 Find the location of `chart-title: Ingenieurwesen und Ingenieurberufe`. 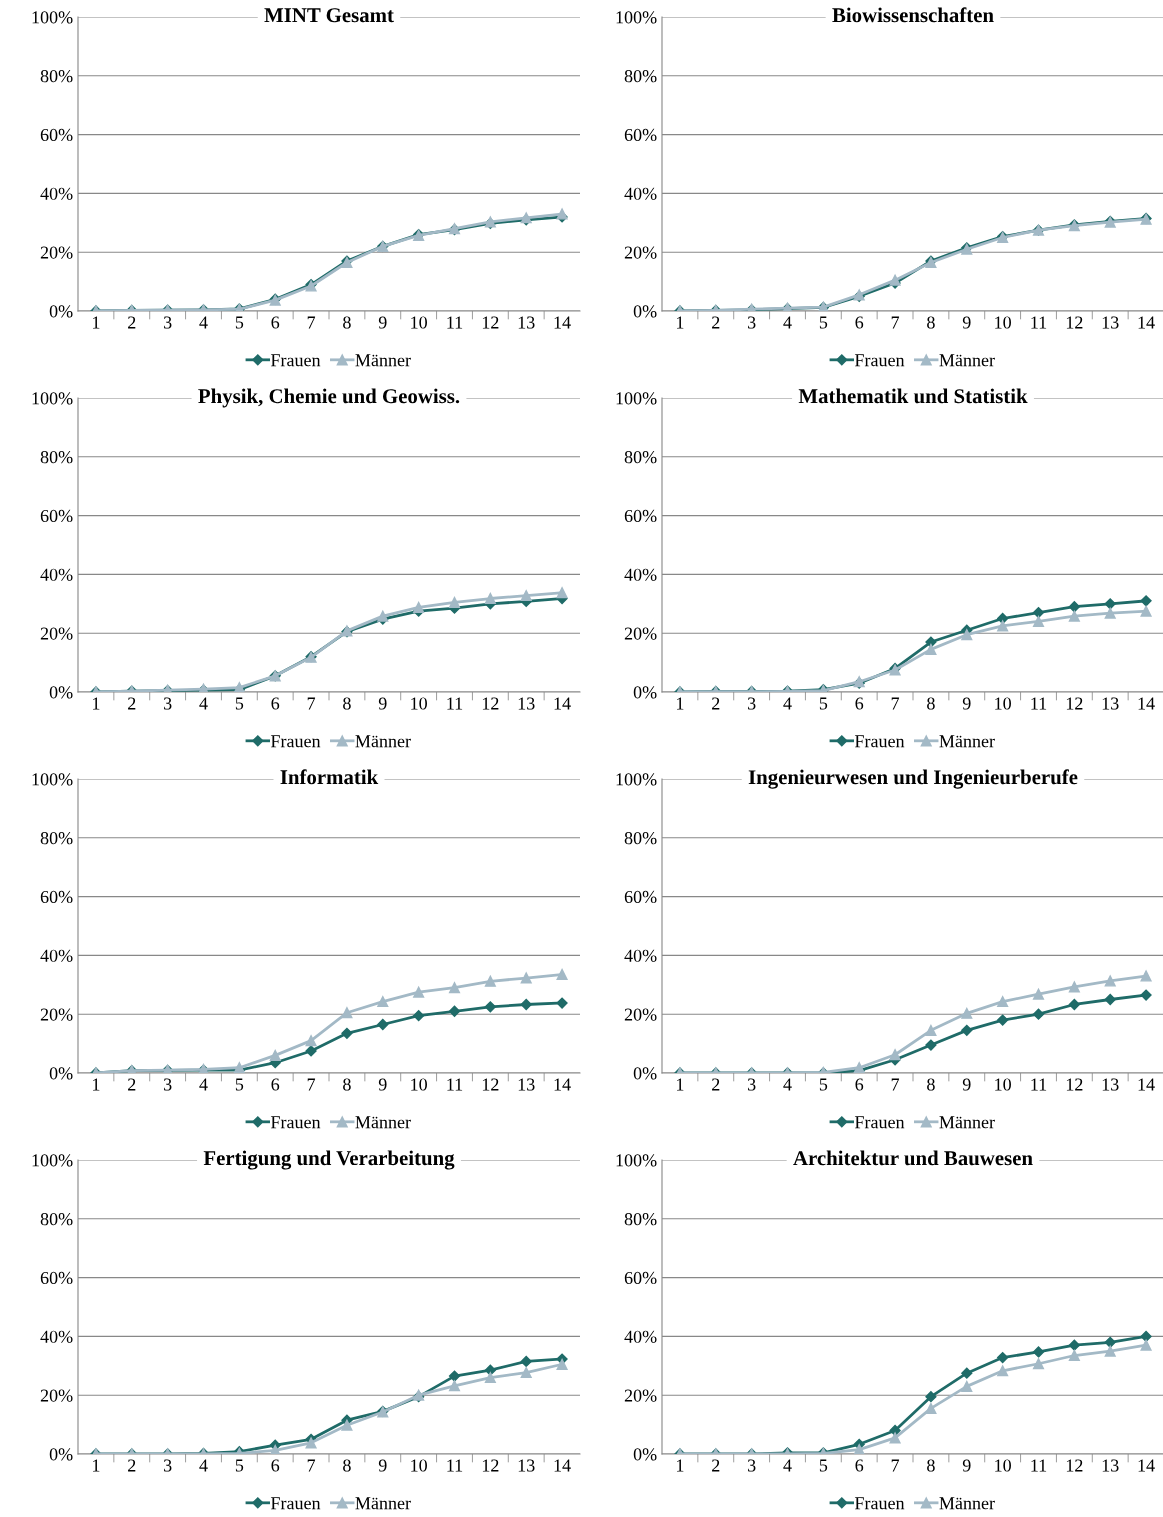

chart-title: Ingenieurwesen und Ingenieurberufe is located at coordinates (913, 779).